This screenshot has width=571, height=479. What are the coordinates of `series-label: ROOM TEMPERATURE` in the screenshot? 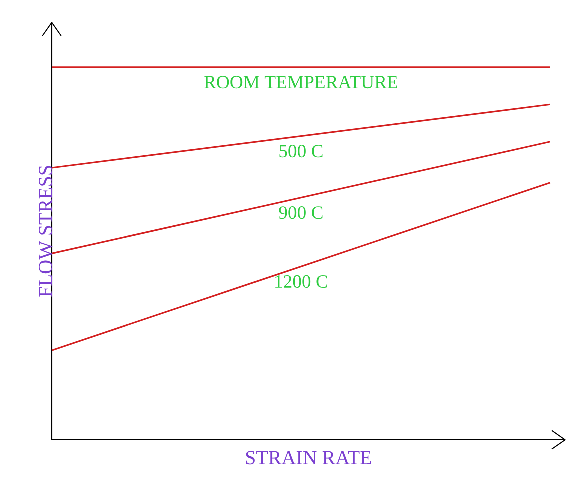 It's located at (301, 82).